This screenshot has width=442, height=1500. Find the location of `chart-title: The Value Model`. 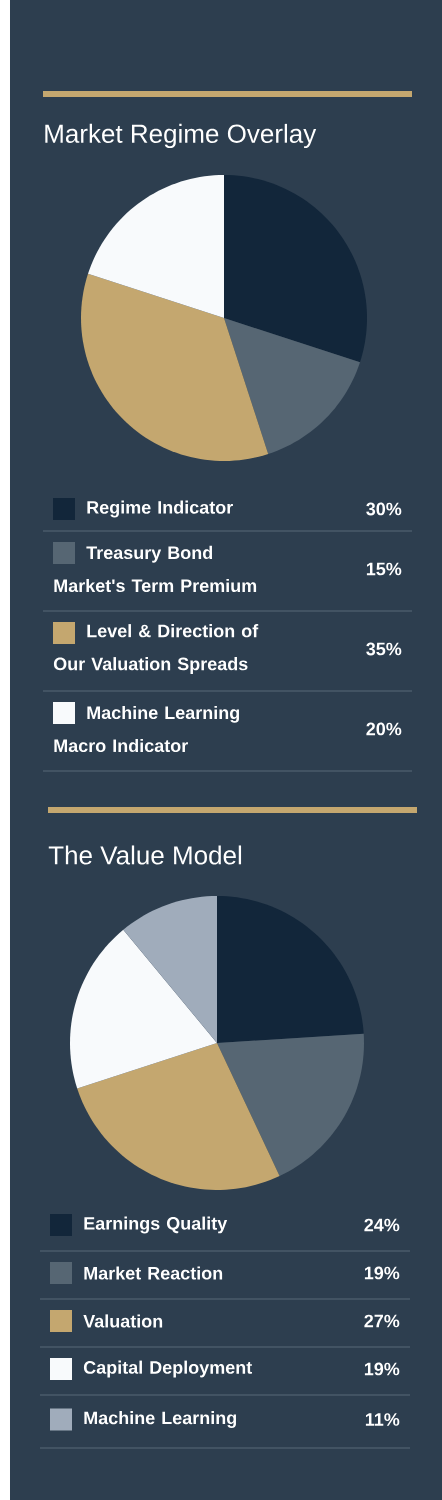

chart-title: The Value Model is located at coordinates (145, 855).